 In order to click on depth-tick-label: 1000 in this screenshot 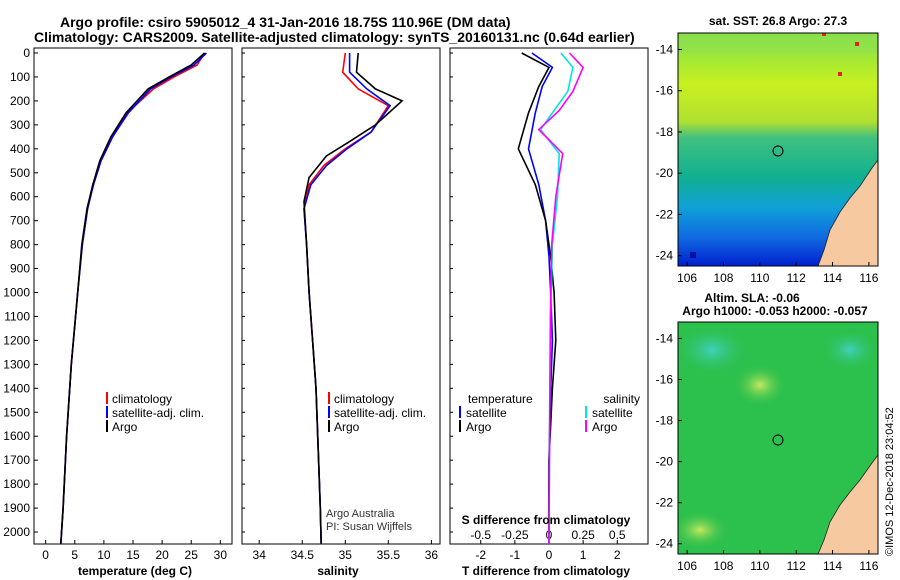, I will do `click(16, 293)`.